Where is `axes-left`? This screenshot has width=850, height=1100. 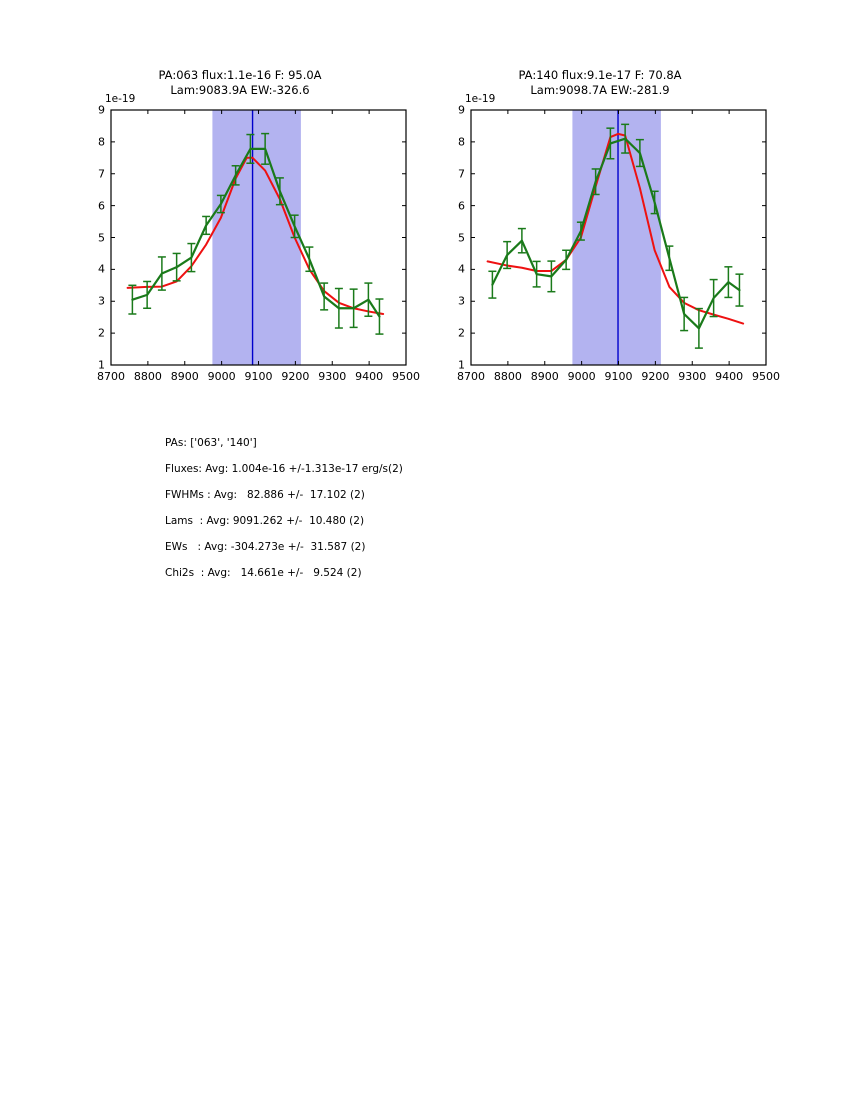
axes-left is located at coordinates (258, 237).